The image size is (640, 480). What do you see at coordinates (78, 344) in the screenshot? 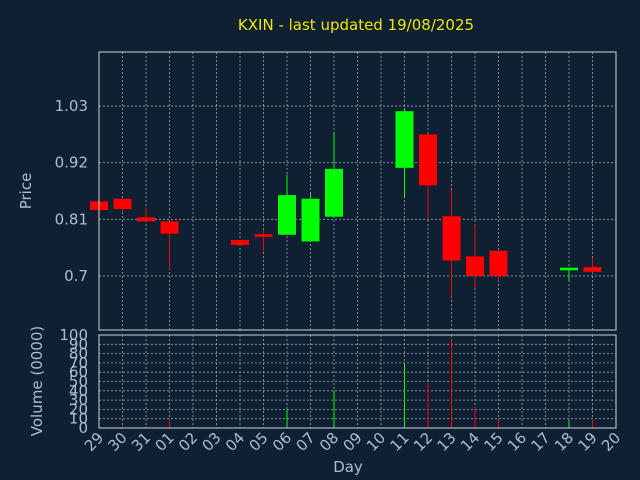
I see `volume-tick-label: 90` at bounding box center [78, 344].